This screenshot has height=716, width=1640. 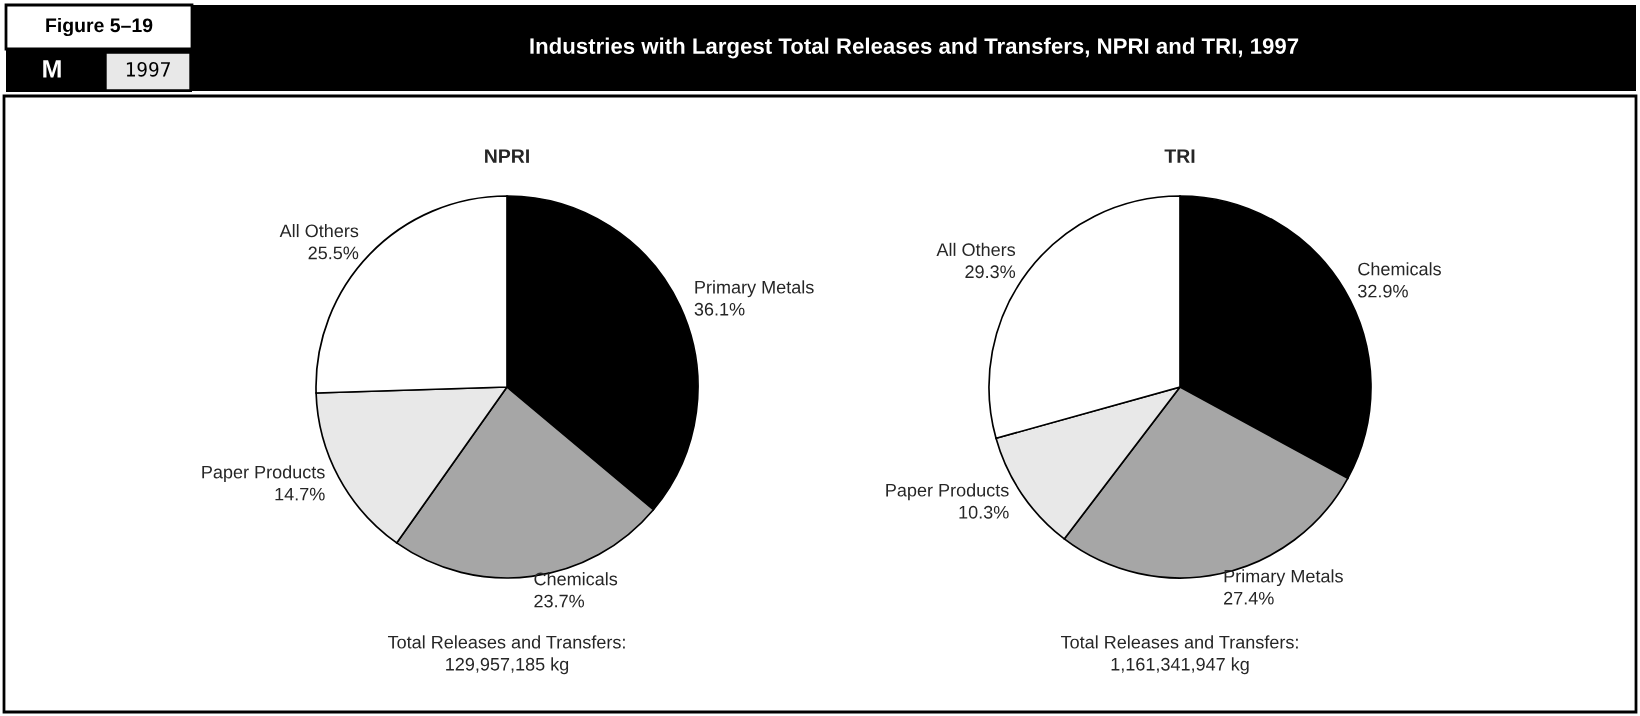 What do you see at coordinates (1179, 156) in the screenshot?
I see `chart-title: TRI` at bounding box center [1179, 156].